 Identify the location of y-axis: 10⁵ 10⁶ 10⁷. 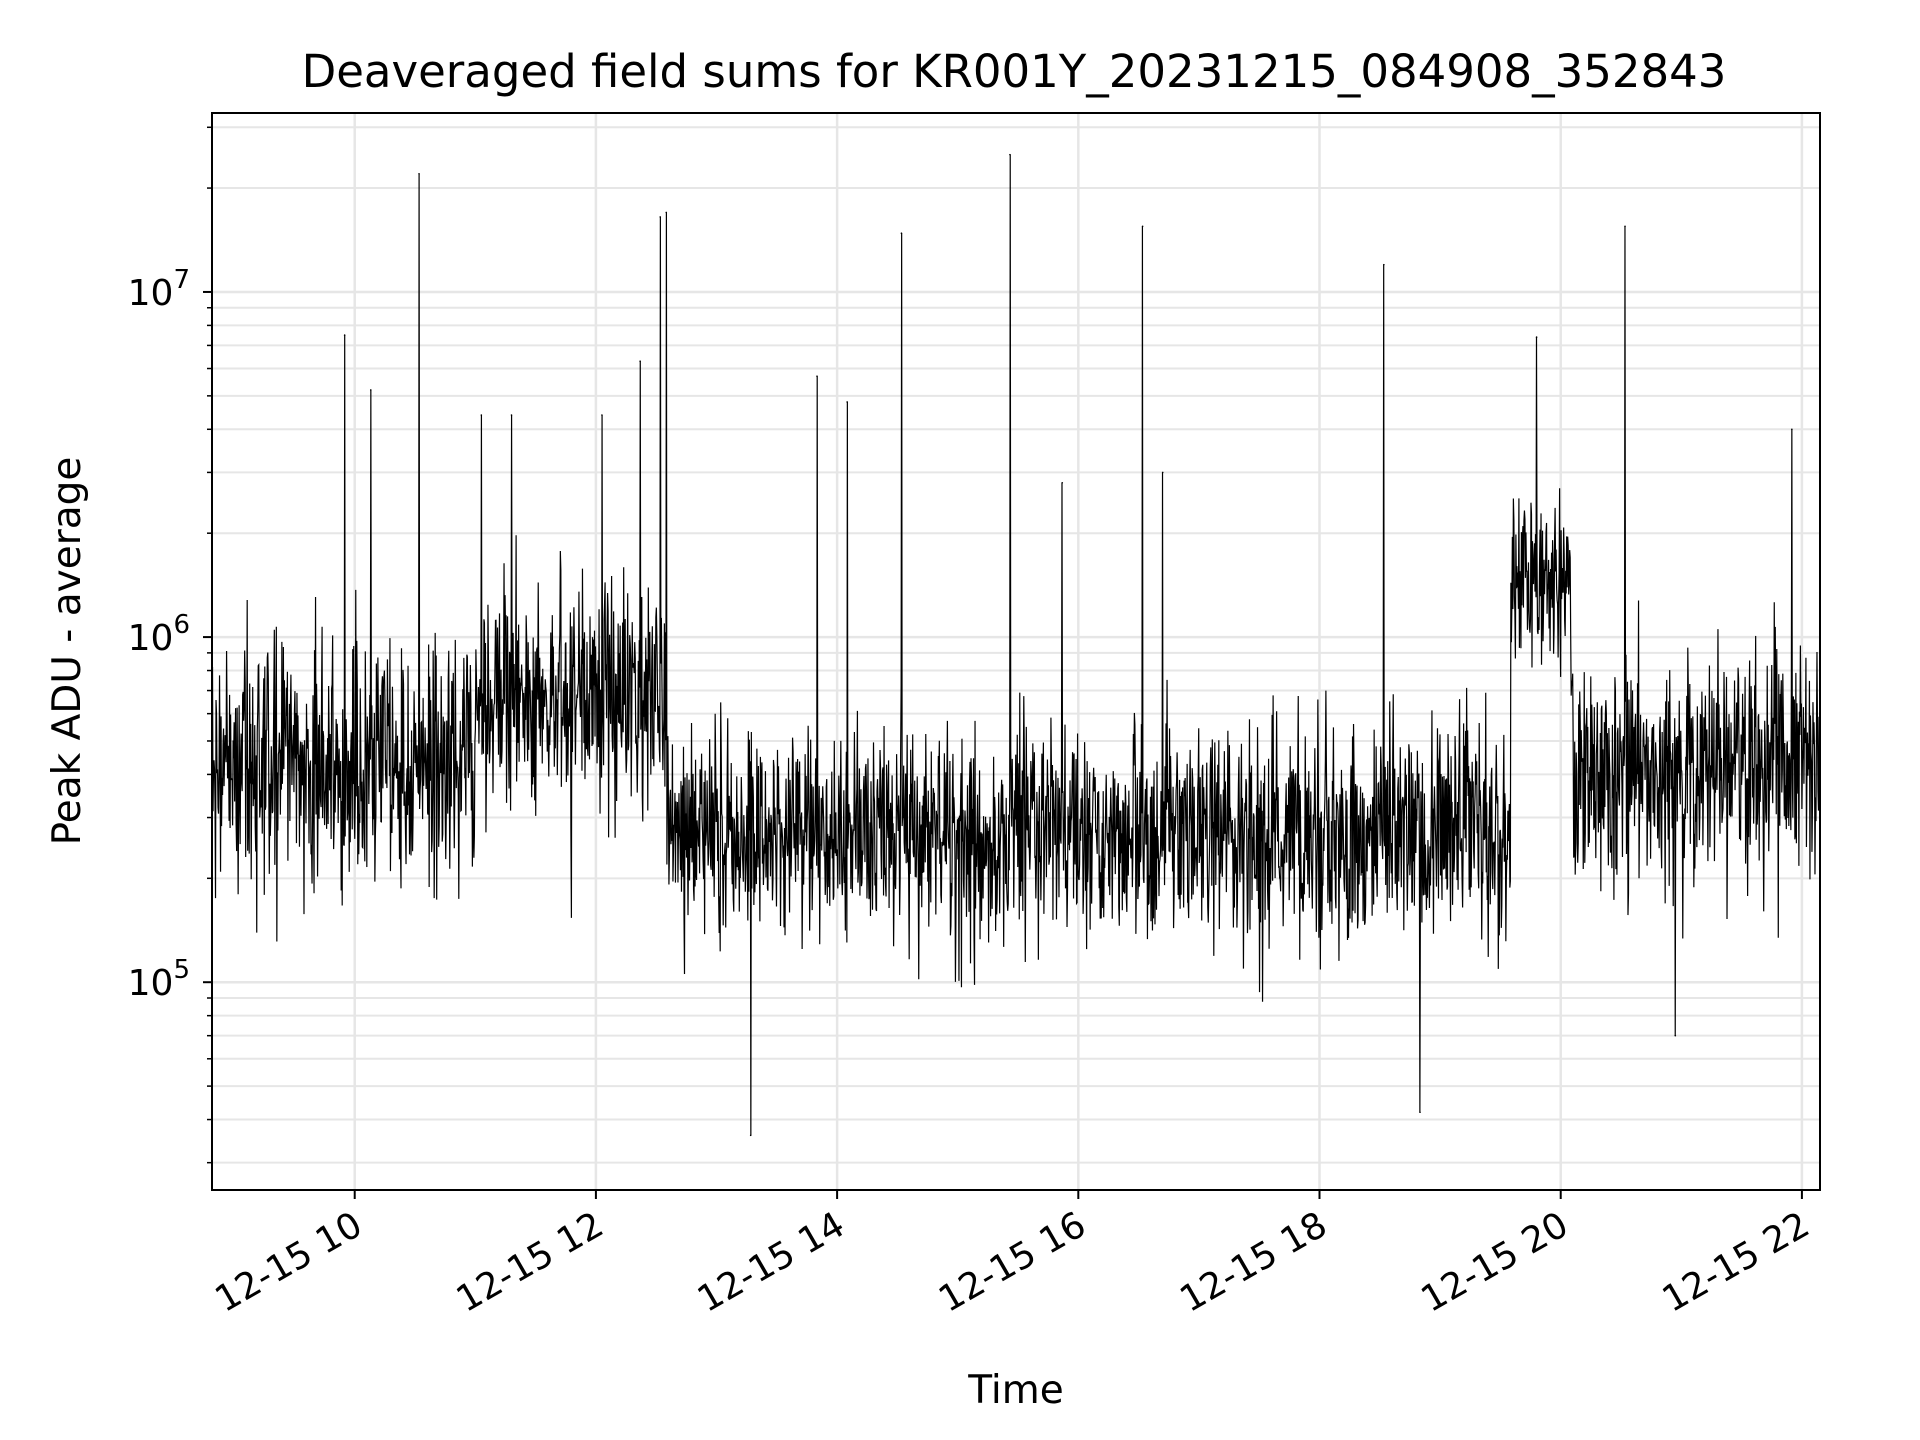
(170, 634).